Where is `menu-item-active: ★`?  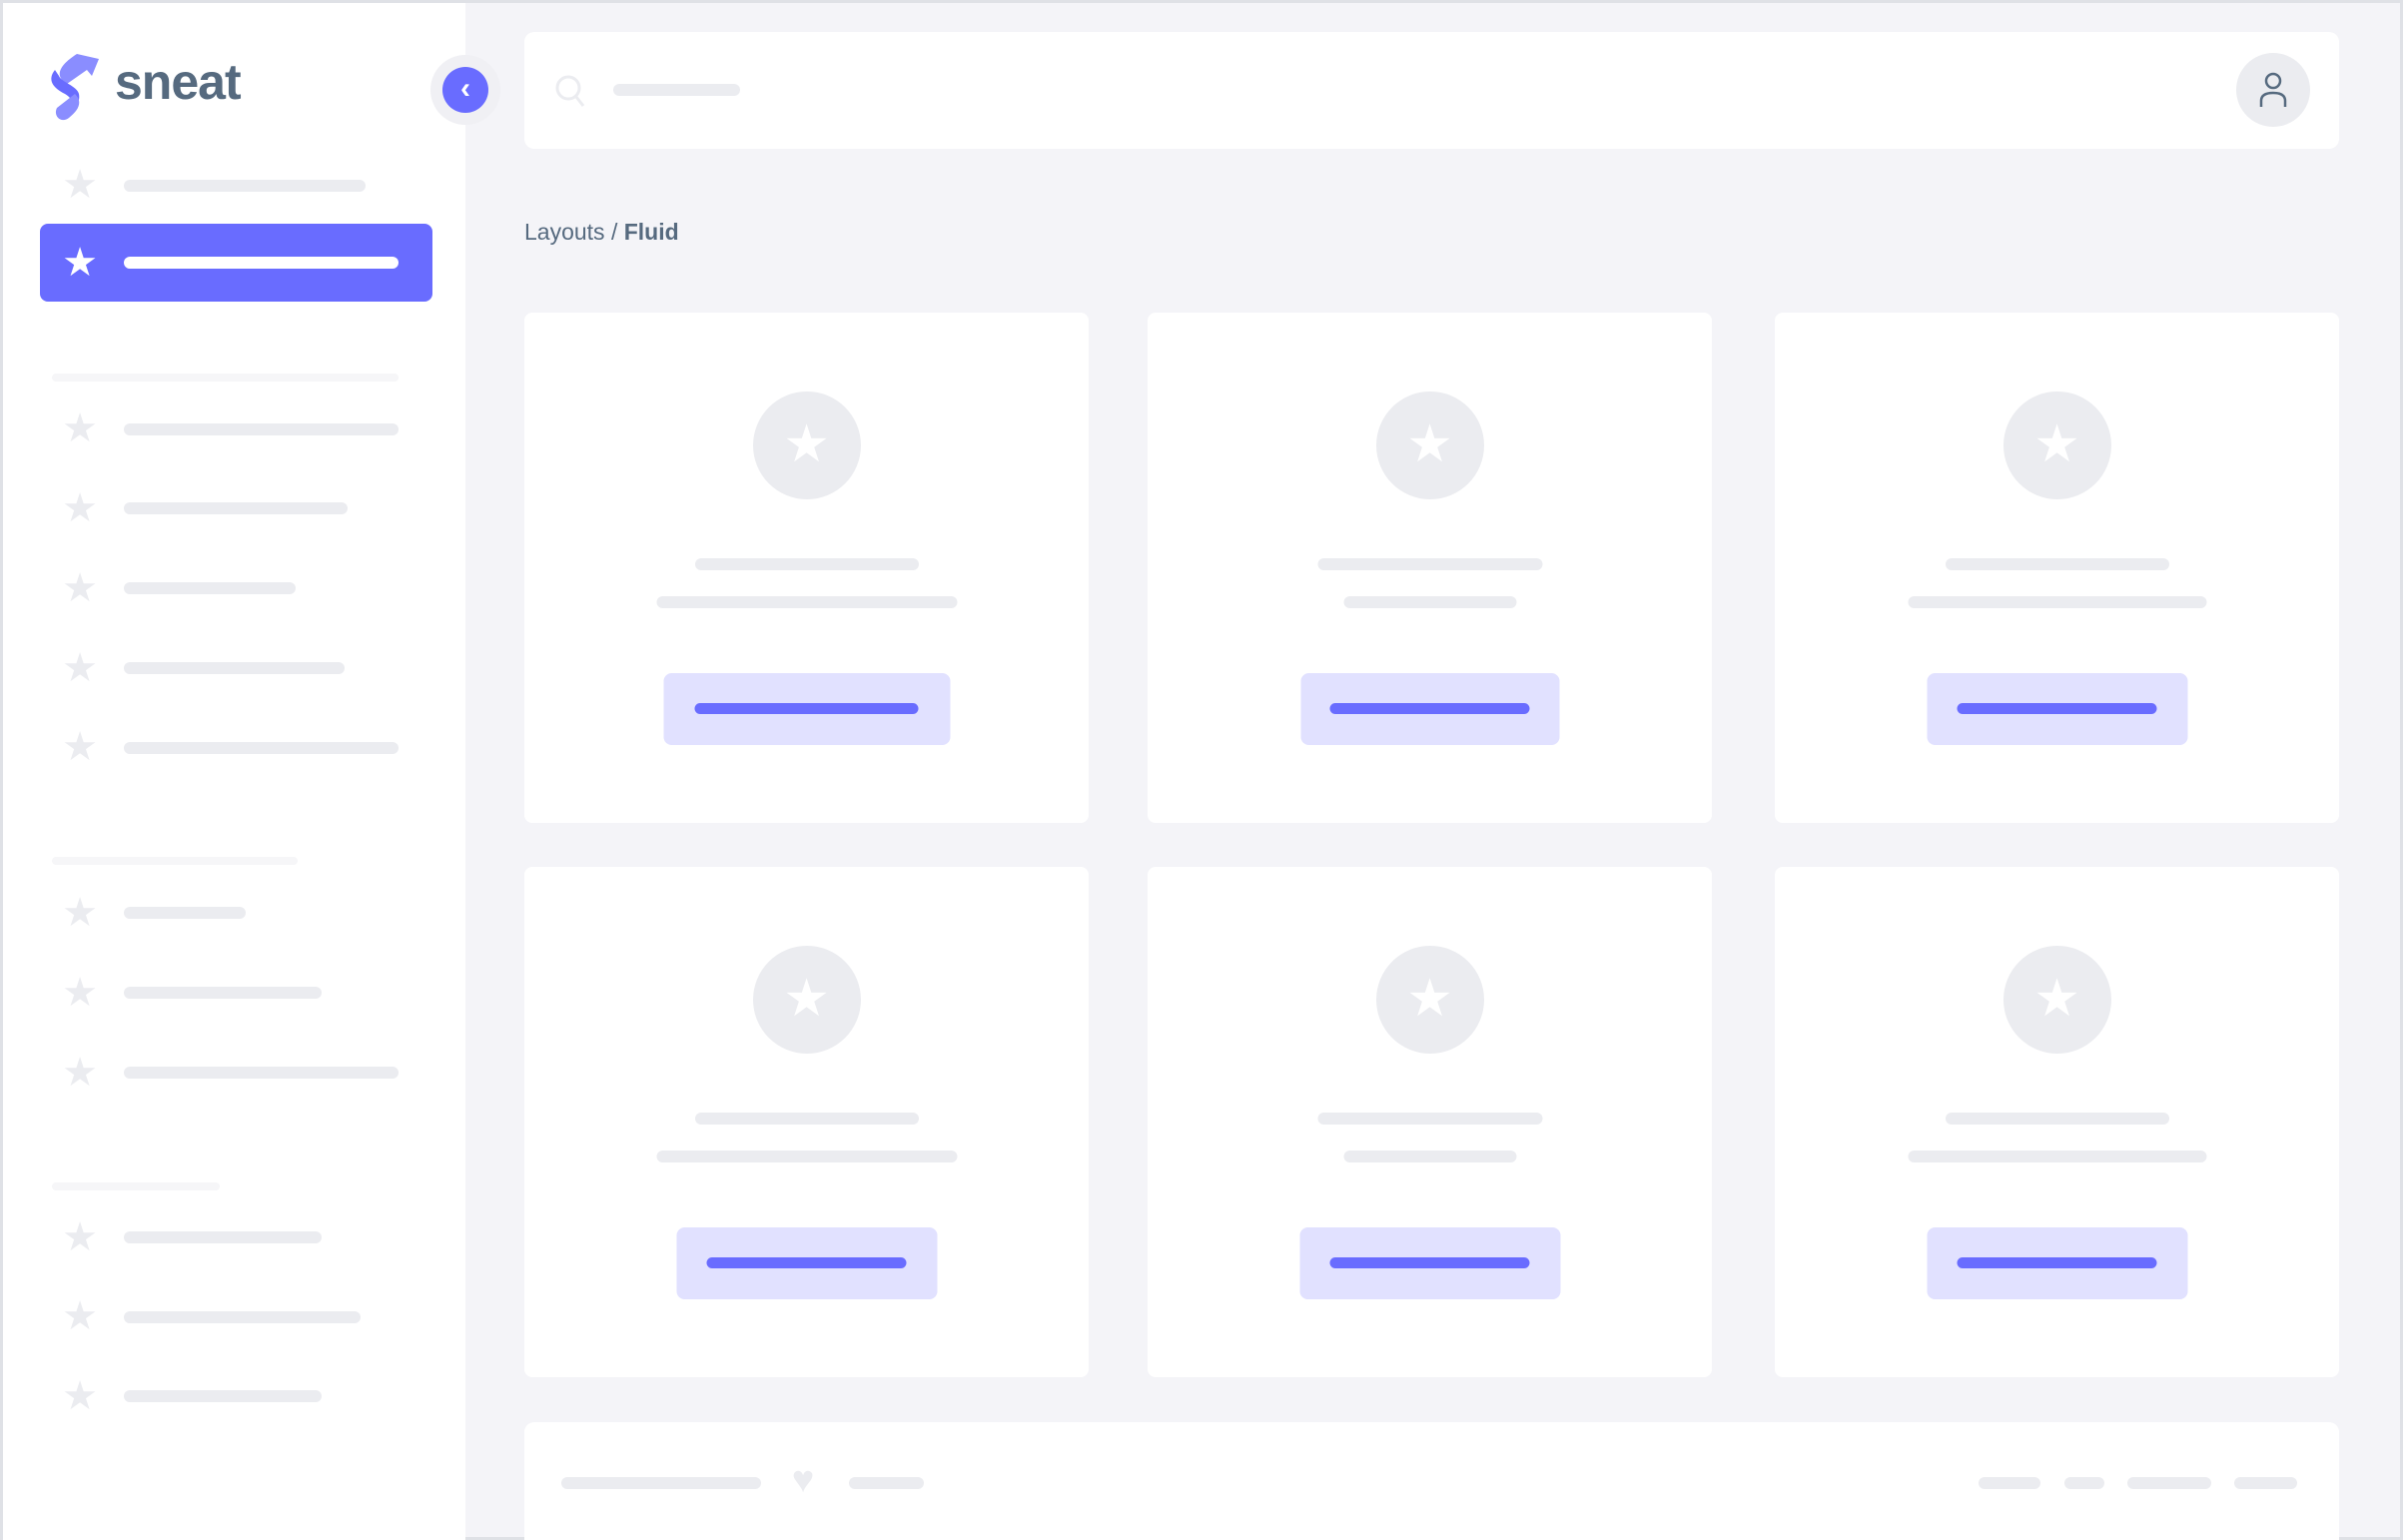 menu-item-active: ★ is located at coordinates (236, 263).